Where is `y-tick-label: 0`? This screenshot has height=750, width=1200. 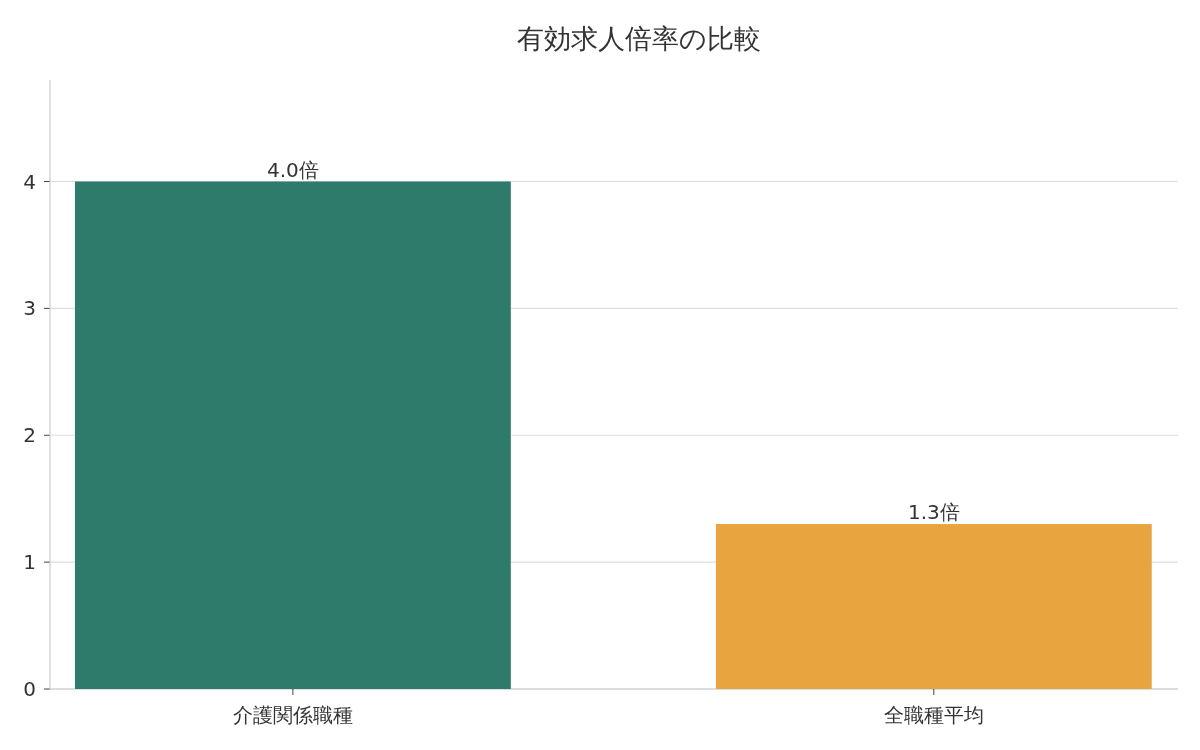
y-tick-label: 0 is located at coordinates (29, 689).